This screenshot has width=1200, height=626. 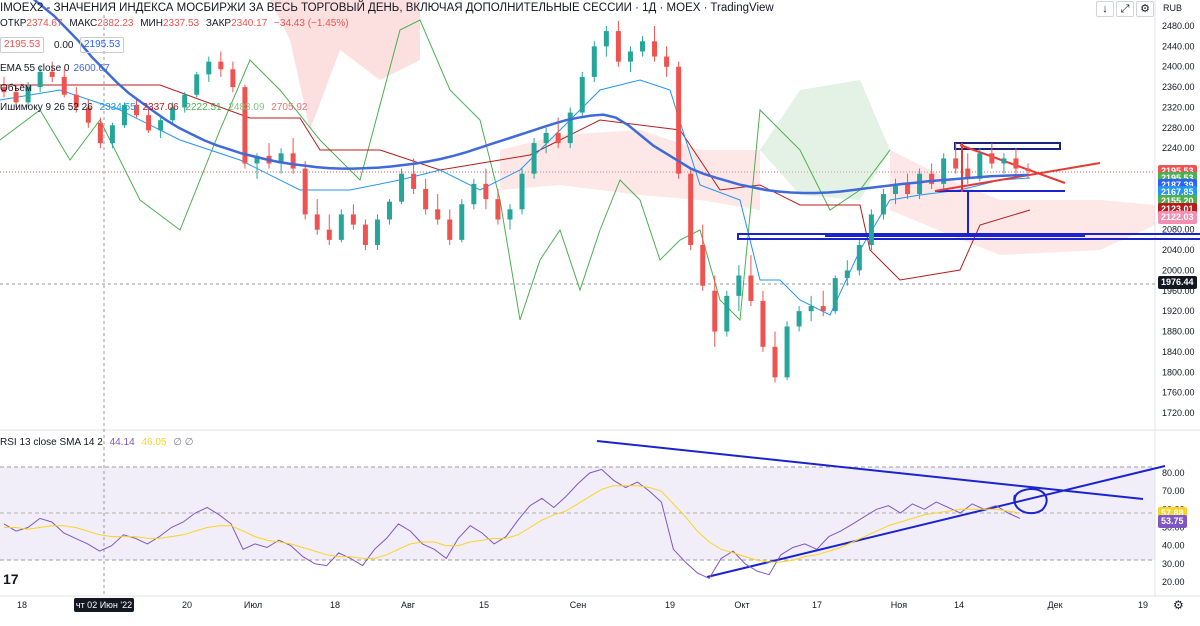 What do you see at coordinates (741, 605) in the screenshot?
I see `time-axis-label: Окт` at bounding box center [741, 605].